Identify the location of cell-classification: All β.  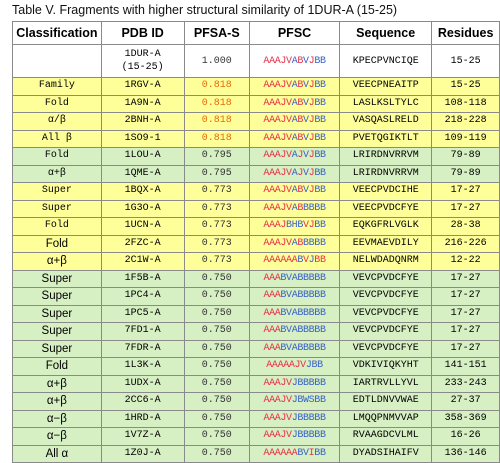
(57, 138).